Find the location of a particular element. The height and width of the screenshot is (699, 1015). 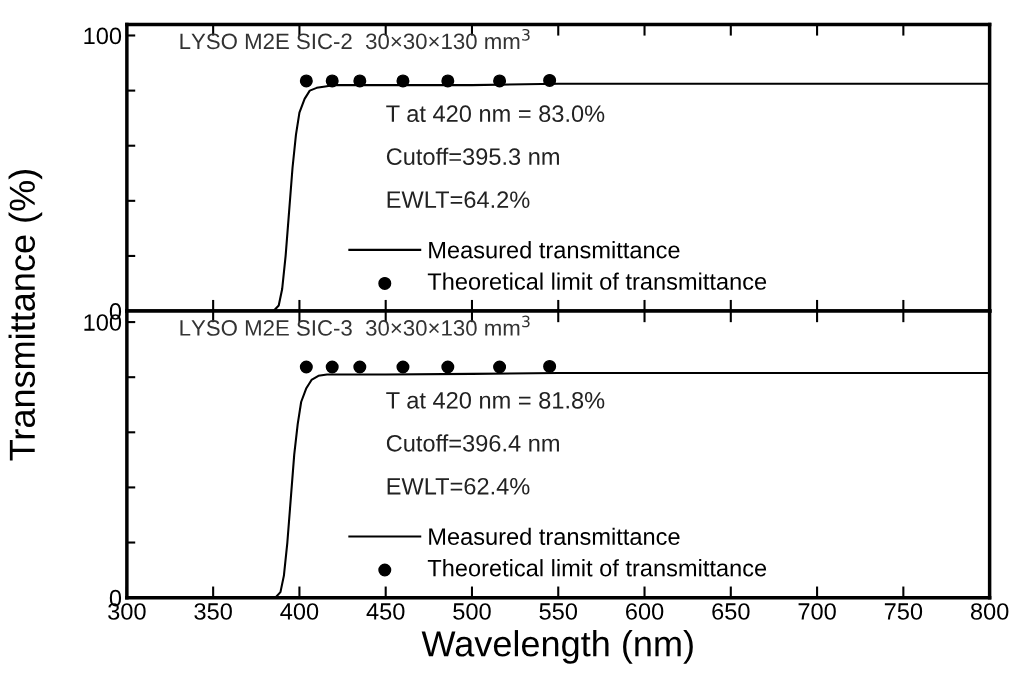

annotation: T at 420 nm = 83.0% is located at coordinates (495, 114).